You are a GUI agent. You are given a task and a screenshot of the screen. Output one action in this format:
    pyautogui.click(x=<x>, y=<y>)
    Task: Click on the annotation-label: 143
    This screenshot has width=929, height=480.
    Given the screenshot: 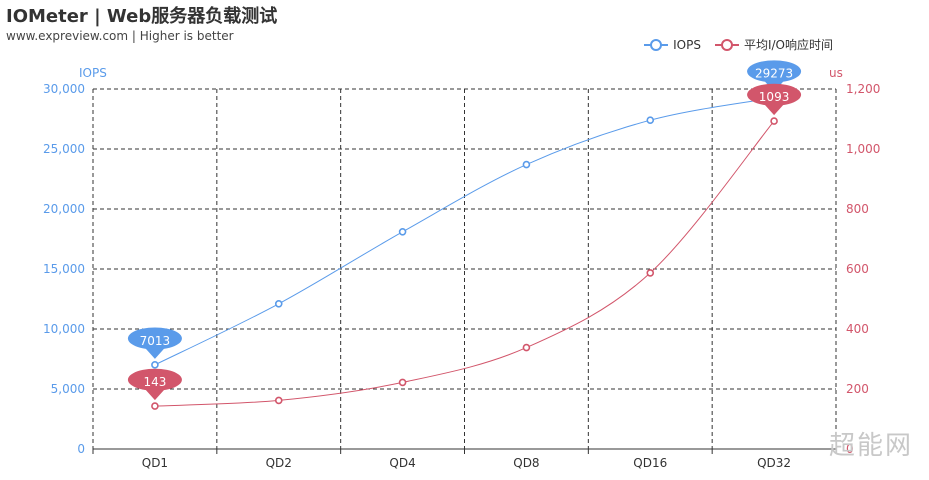 What is the action you would take?
    pyautogui.click(x=154, y=382)
    